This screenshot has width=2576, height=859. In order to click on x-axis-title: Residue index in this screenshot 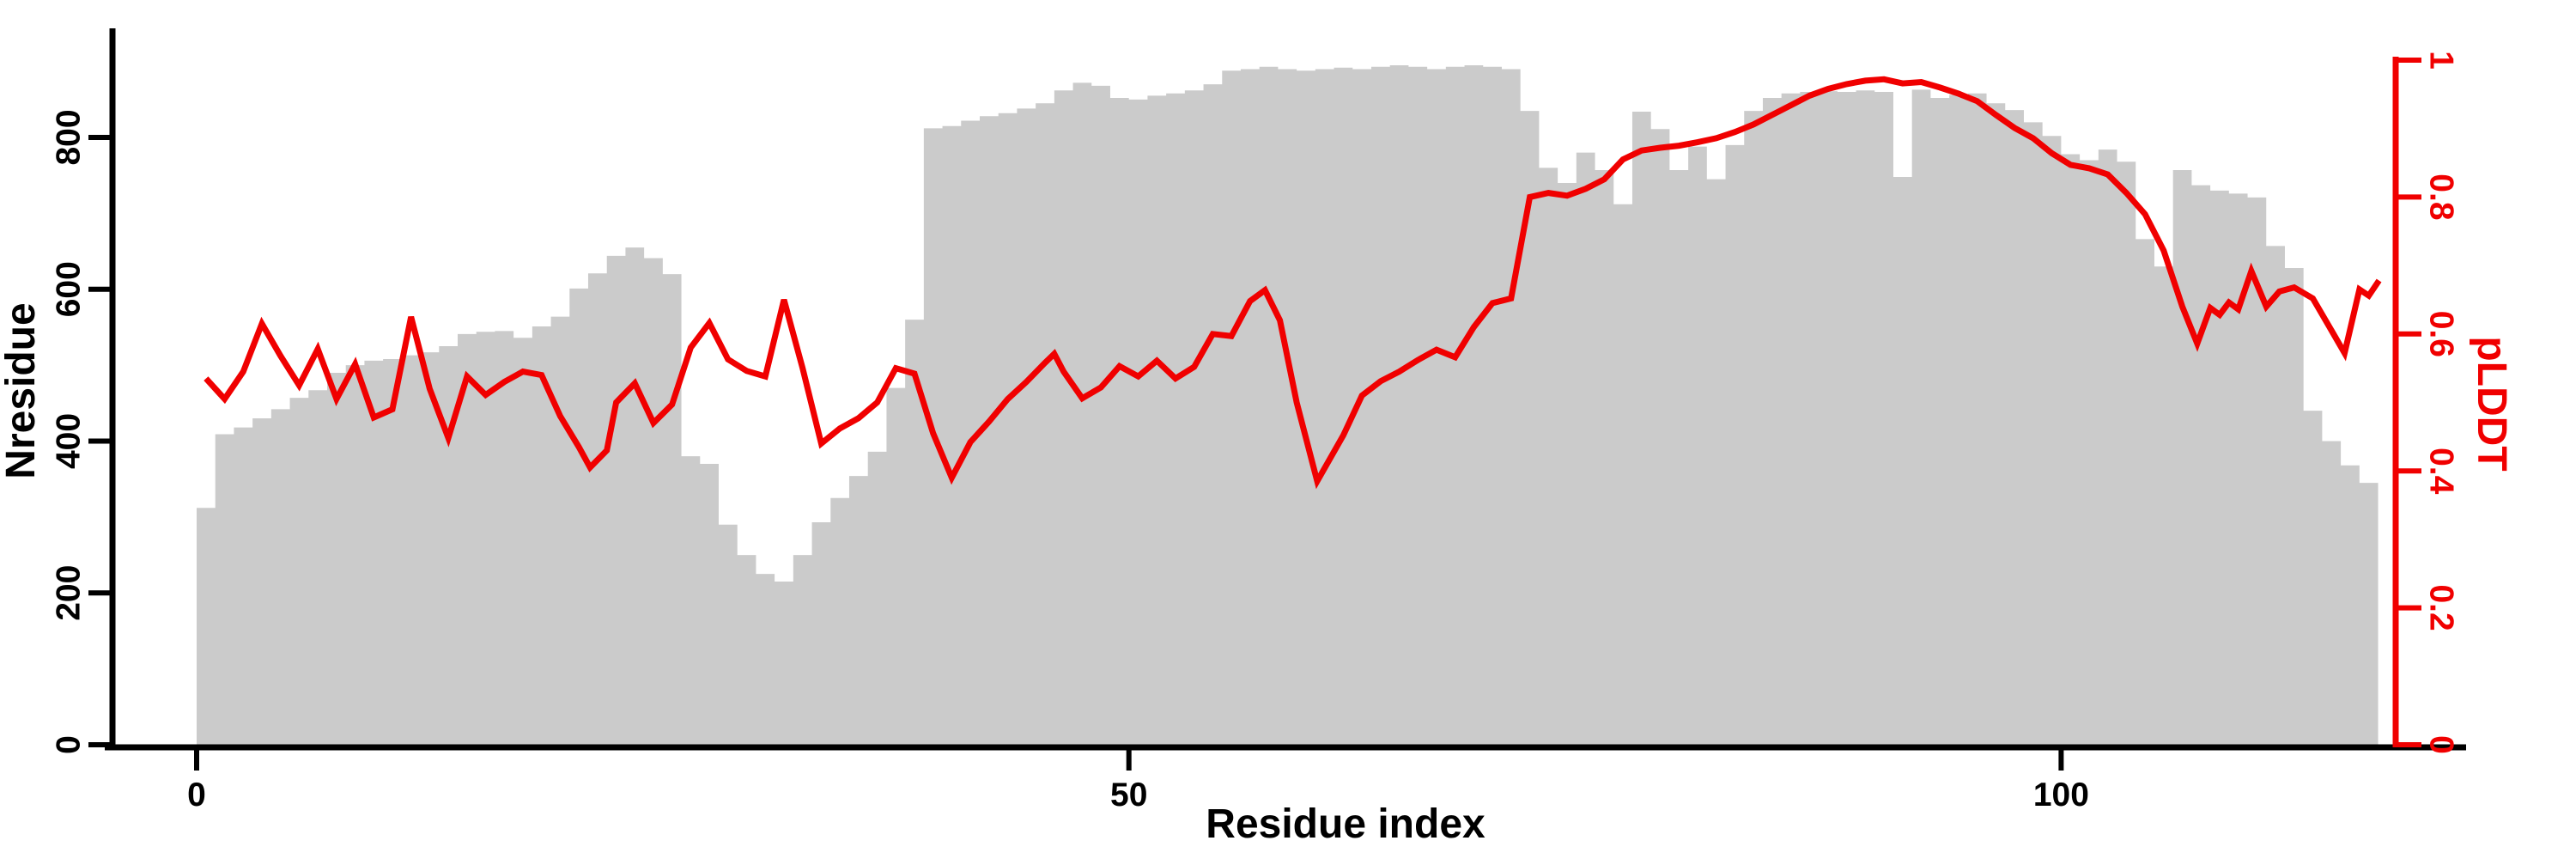, I will do `click(1345, 824)`.